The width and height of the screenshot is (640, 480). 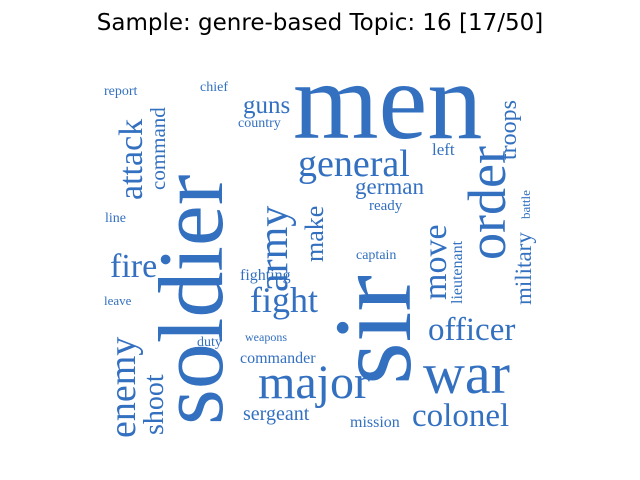 I want to click on word-guns: guns, so click(x=266, y=105).